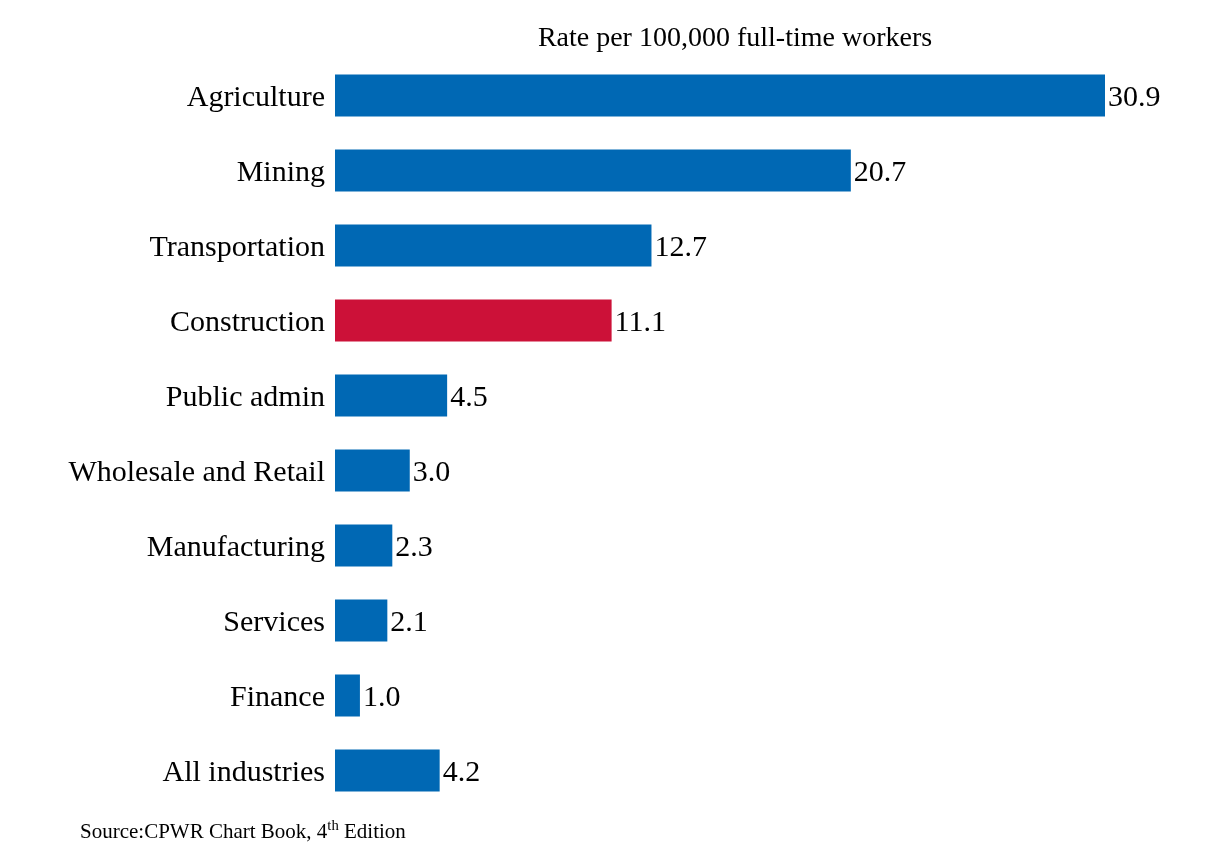 The width and height of the screenshot is (1209, 845). What do you see at coordinates (461, 770) in the screenshot?
I see `data-label: 4.2` at bounding box center [461, 770].